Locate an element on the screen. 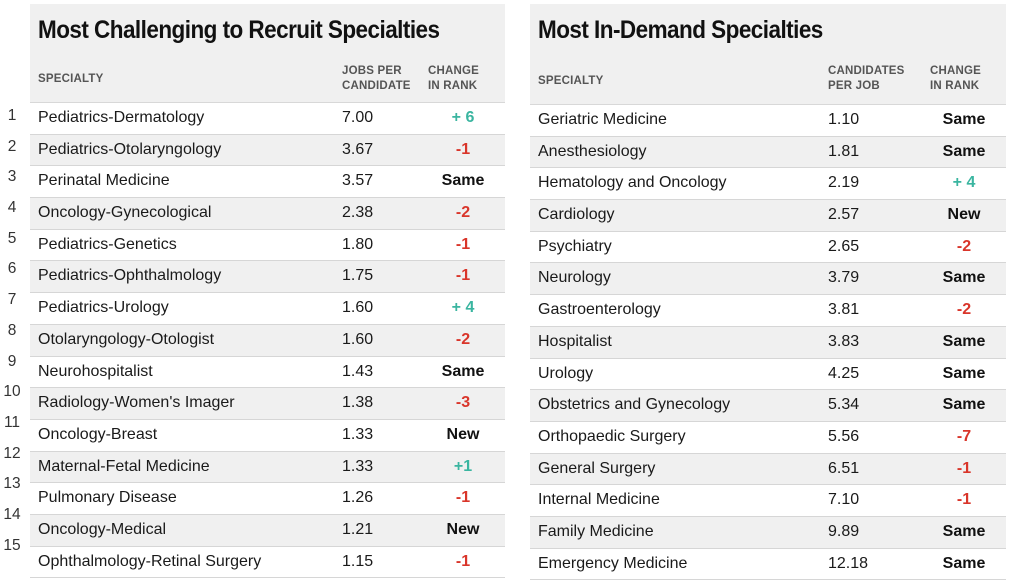 Image resolution: width=1024 pixels, height=580 pixels. table-row: Ophthalmology-Retinal Surgery 1.15 -1 is located at coordinates (267, 563).